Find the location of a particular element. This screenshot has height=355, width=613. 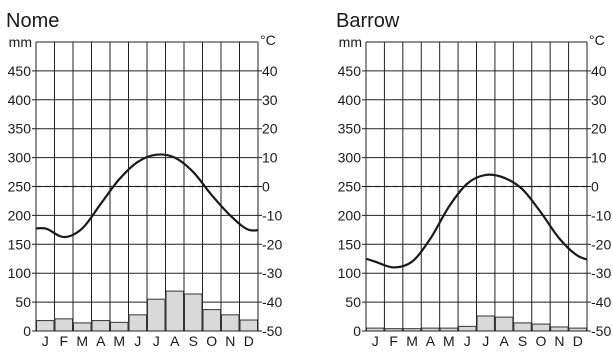

chart-title: Nome is located at coordinates (32, 21).